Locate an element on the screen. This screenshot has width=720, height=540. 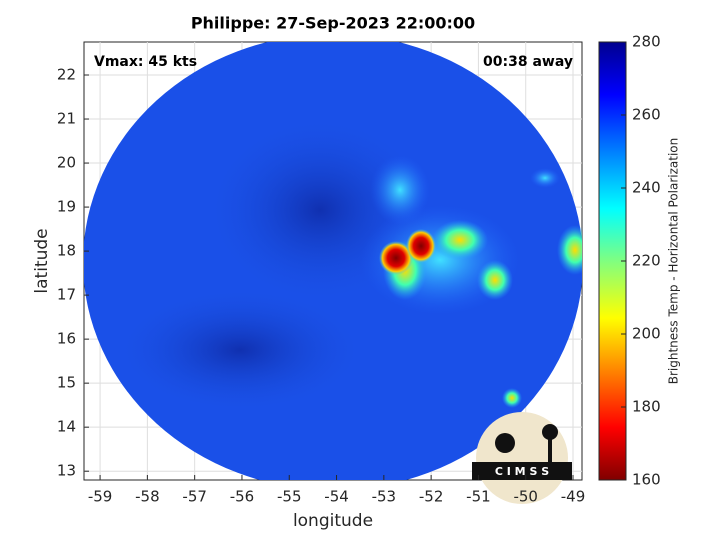
annotation: Vmax: 45 kts is located at coordinates (145, 62).